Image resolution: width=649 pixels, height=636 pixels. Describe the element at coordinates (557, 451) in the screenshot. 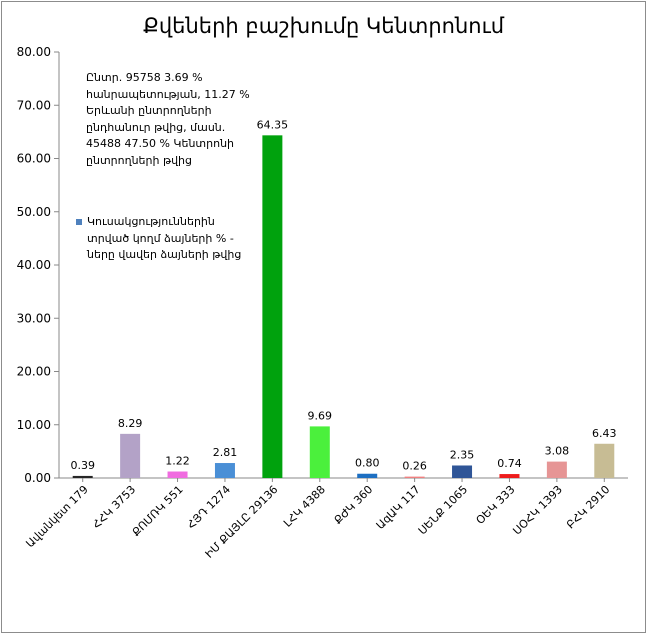

I see `bar-value-label: 3.08` at that location.